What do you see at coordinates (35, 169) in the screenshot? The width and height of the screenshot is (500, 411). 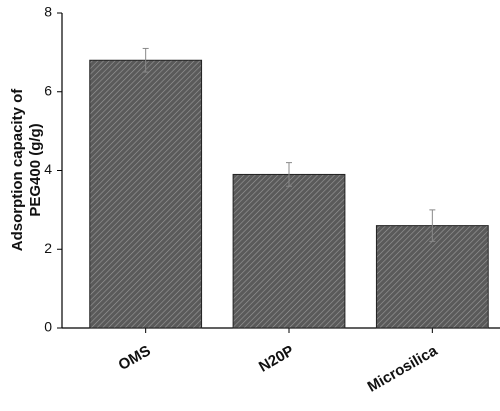 I see `y-axis-label: PEG400 (g/g)` at bounding box center [35, 169].